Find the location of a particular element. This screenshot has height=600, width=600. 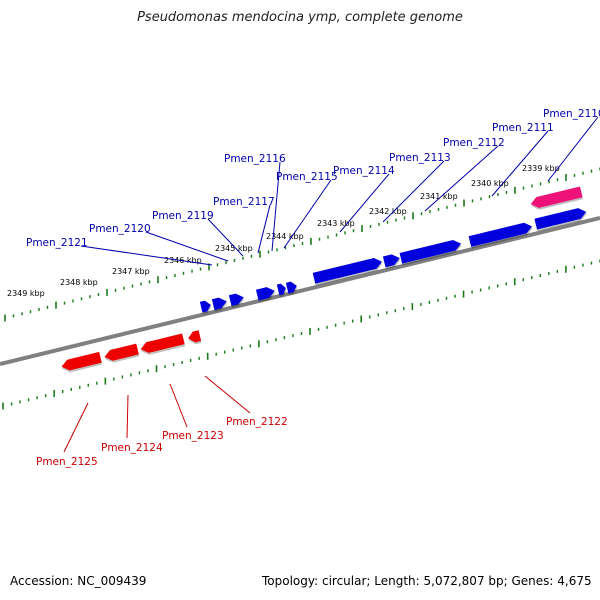

scale-label: 2339 kbp is located at coordinates (541, 168).